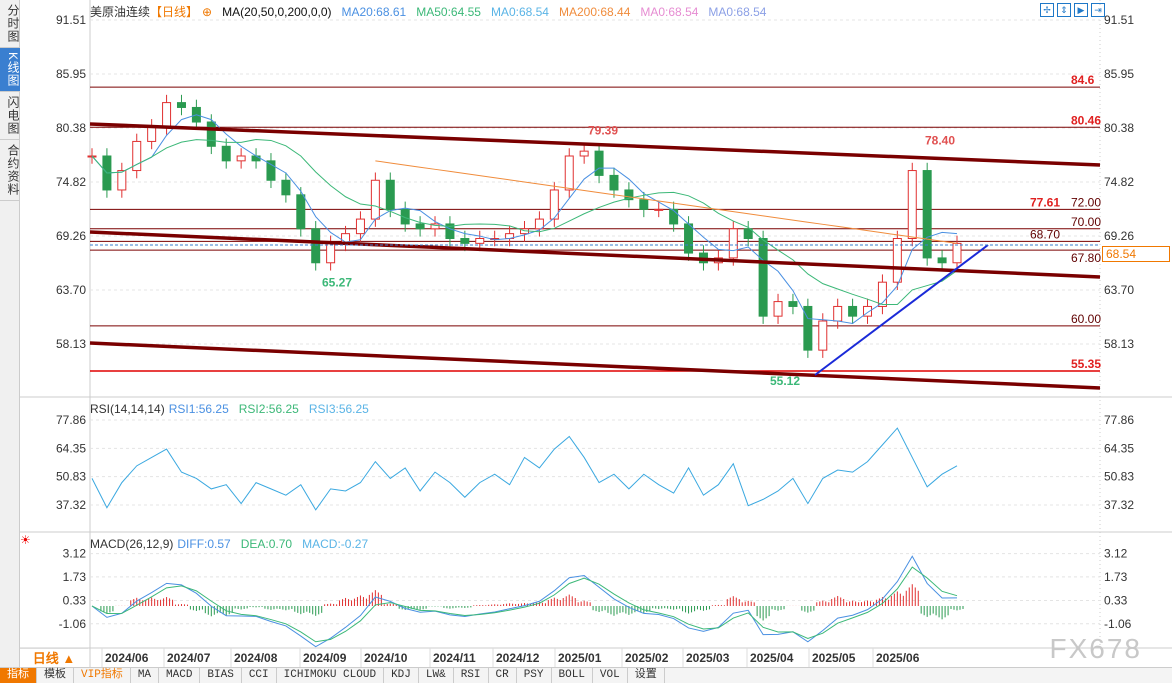 The height and width of the screenshot is (683, 1172). What do you see at coordinates (54, 657) in the screenshot?
I see `period-selector: 日线 ▲` at bounding box center [54, 657].